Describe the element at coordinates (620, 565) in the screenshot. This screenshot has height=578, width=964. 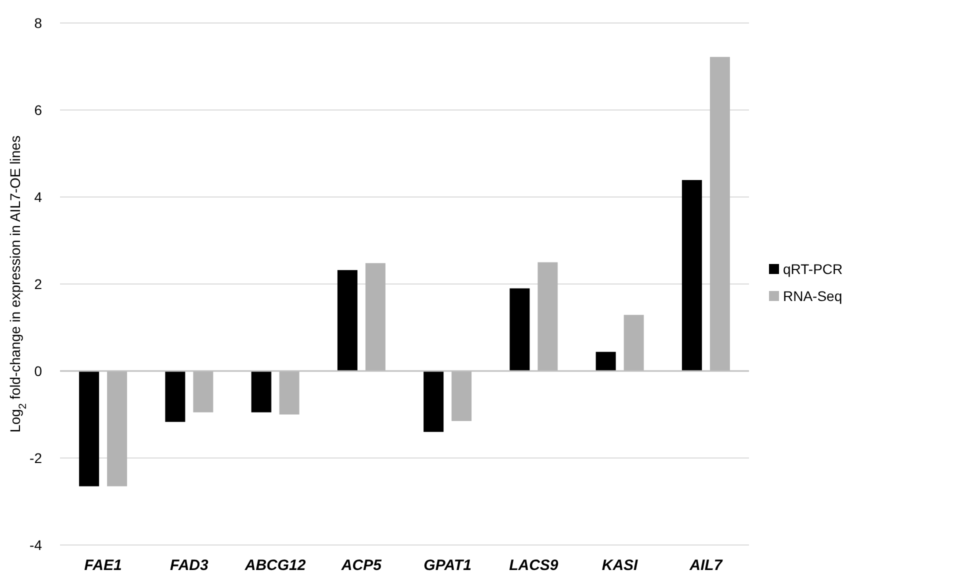
I see `x-tick-label: KASI` at that location.